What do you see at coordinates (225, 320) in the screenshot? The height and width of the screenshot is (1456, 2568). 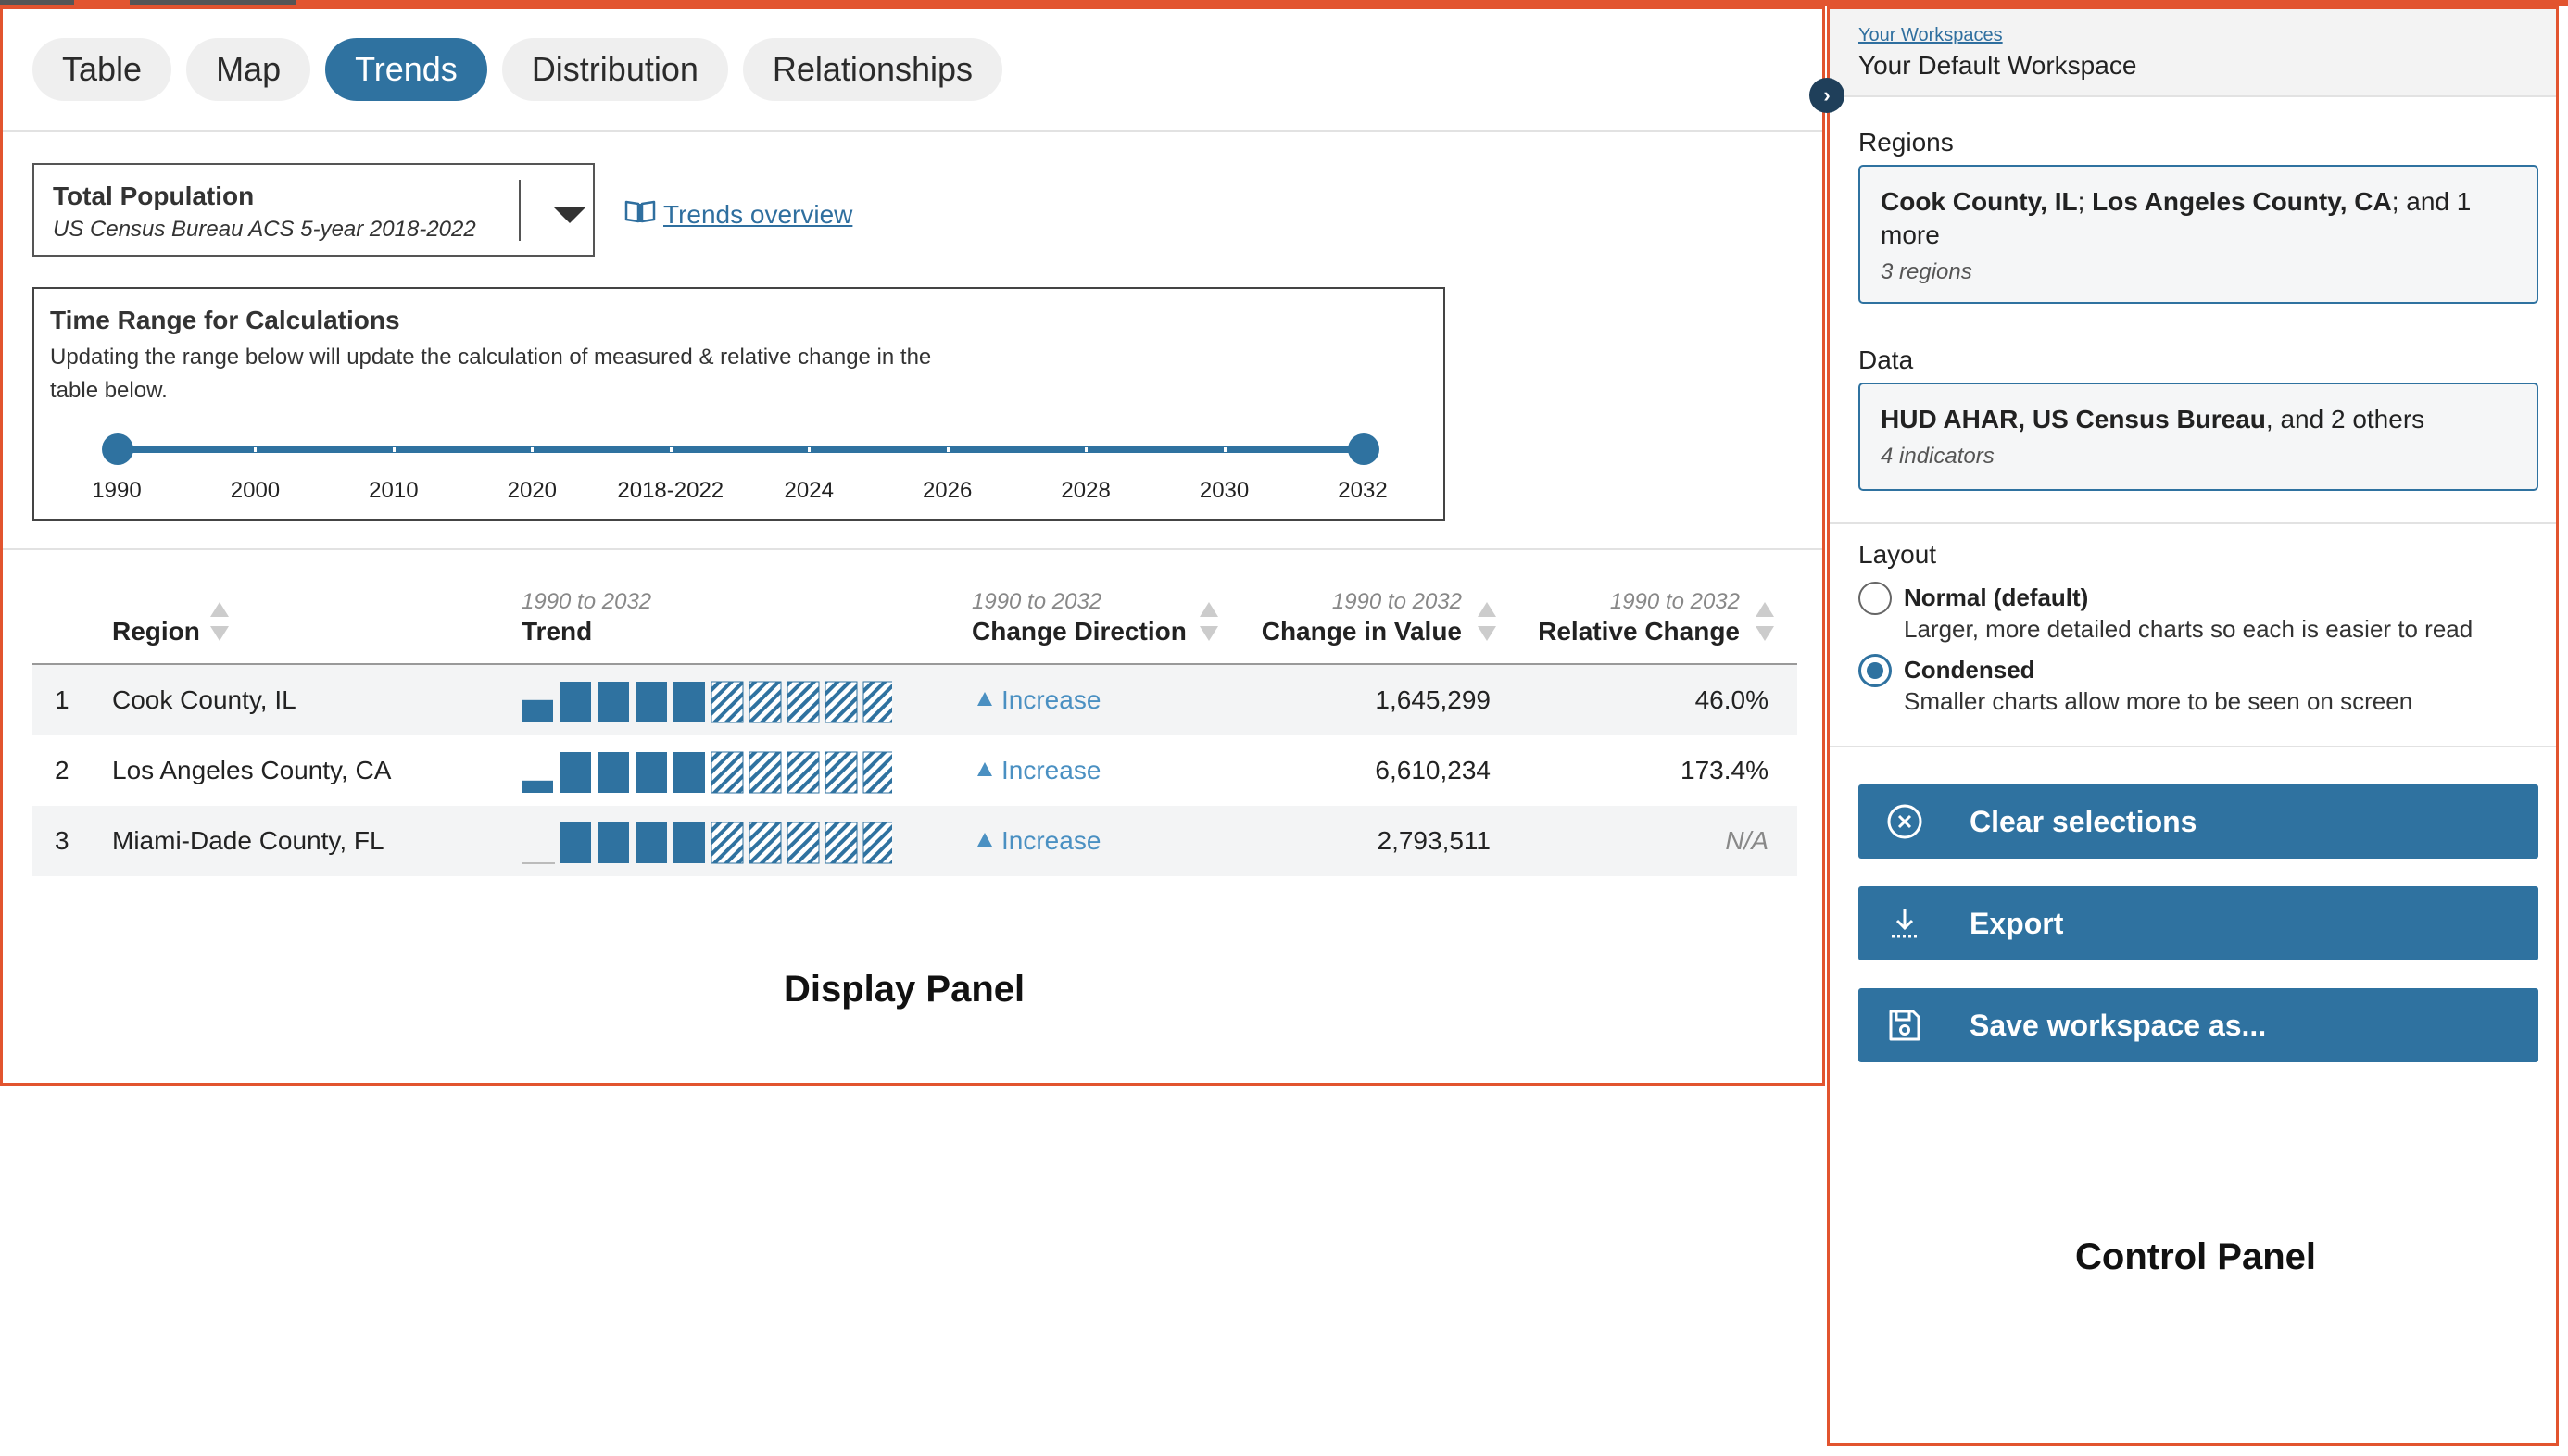 I see `time-range-title: Time Range for Calculations` at bounding box center [225, 320].